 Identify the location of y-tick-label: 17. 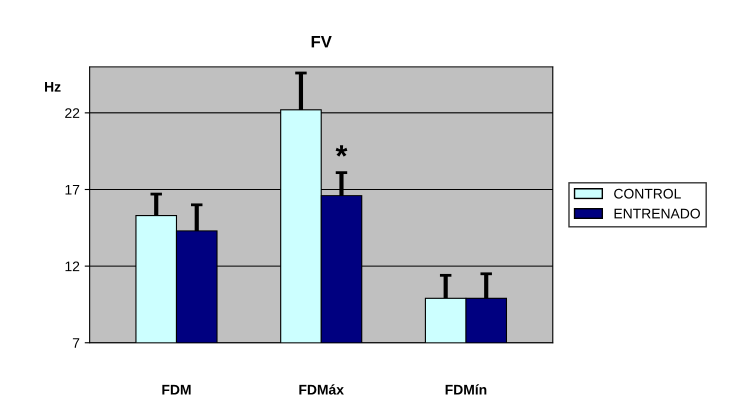
(73, 189).